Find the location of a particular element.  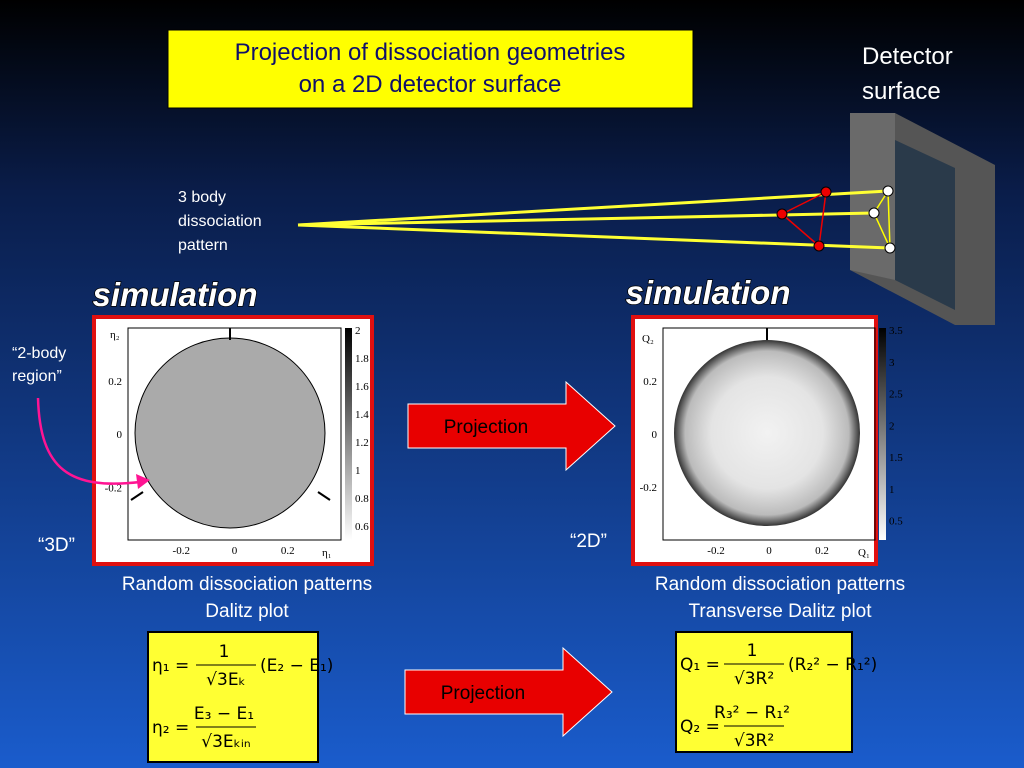

title-box is located at coordinates (430, 69).